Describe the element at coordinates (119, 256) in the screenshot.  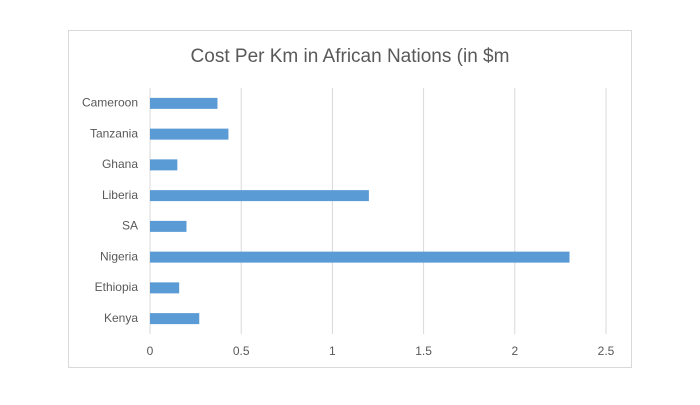
I see `y-tick-label: Nigeria` at that location.